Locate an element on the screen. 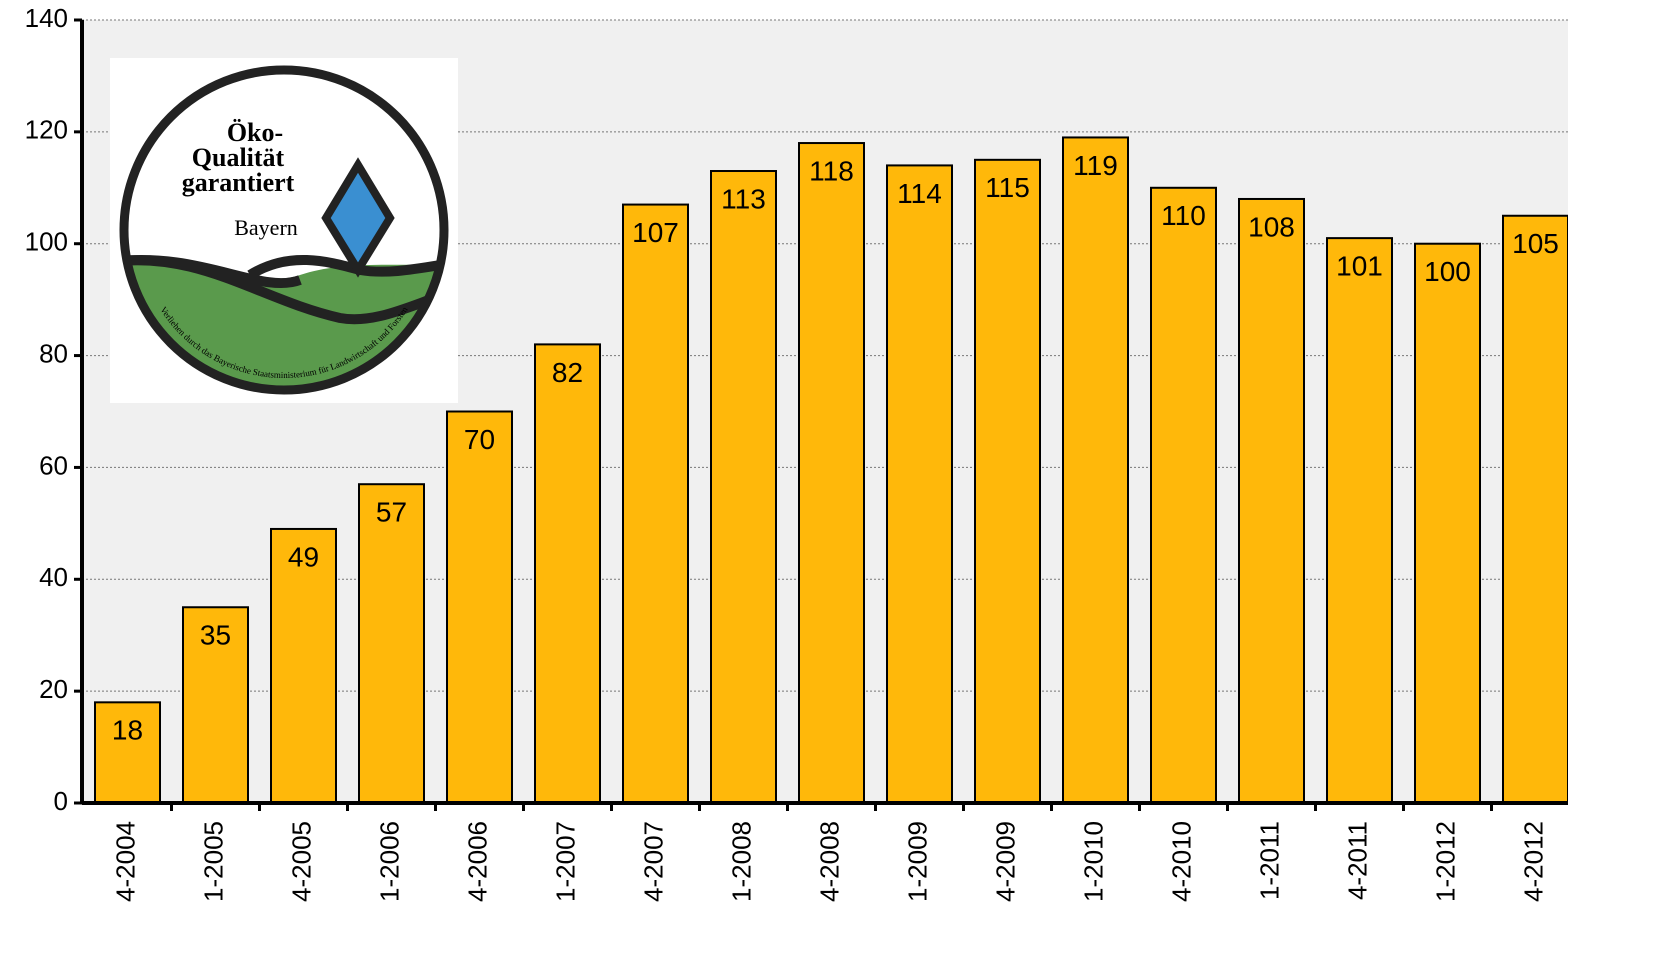 This screenshot has width=1655, height=970. value-label: 57 is located at coordinates (391, 512).